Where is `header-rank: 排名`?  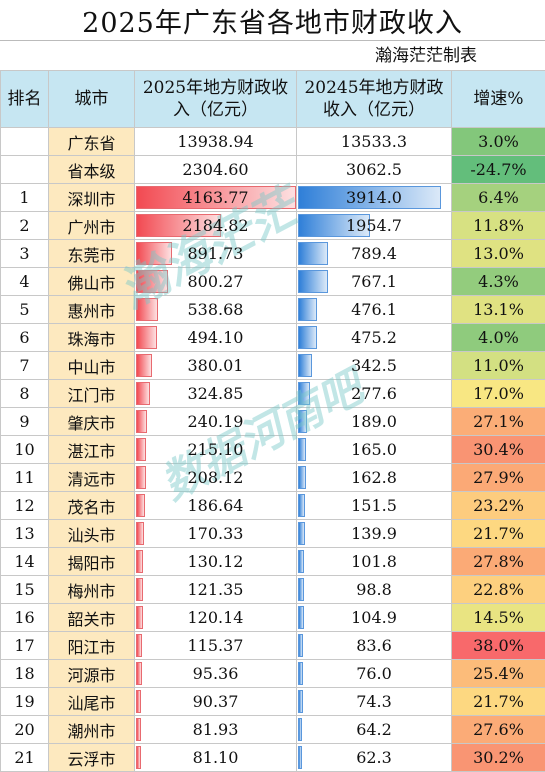
header-rank: 排名 is located at coordinates (25, 99).